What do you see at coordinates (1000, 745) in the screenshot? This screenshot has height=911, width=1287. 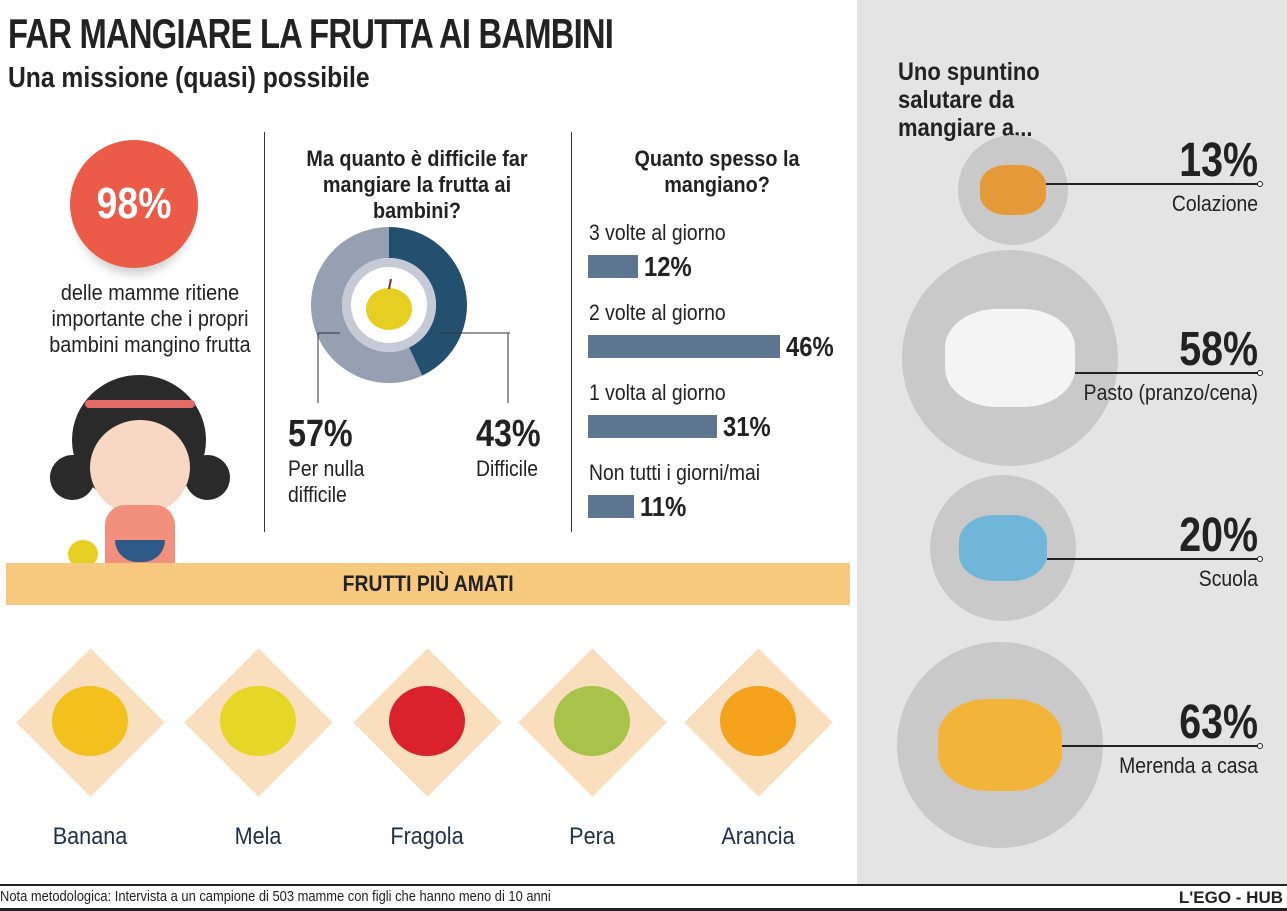 I see `juice-cereal-icon` at bounding box center [1000, 745].